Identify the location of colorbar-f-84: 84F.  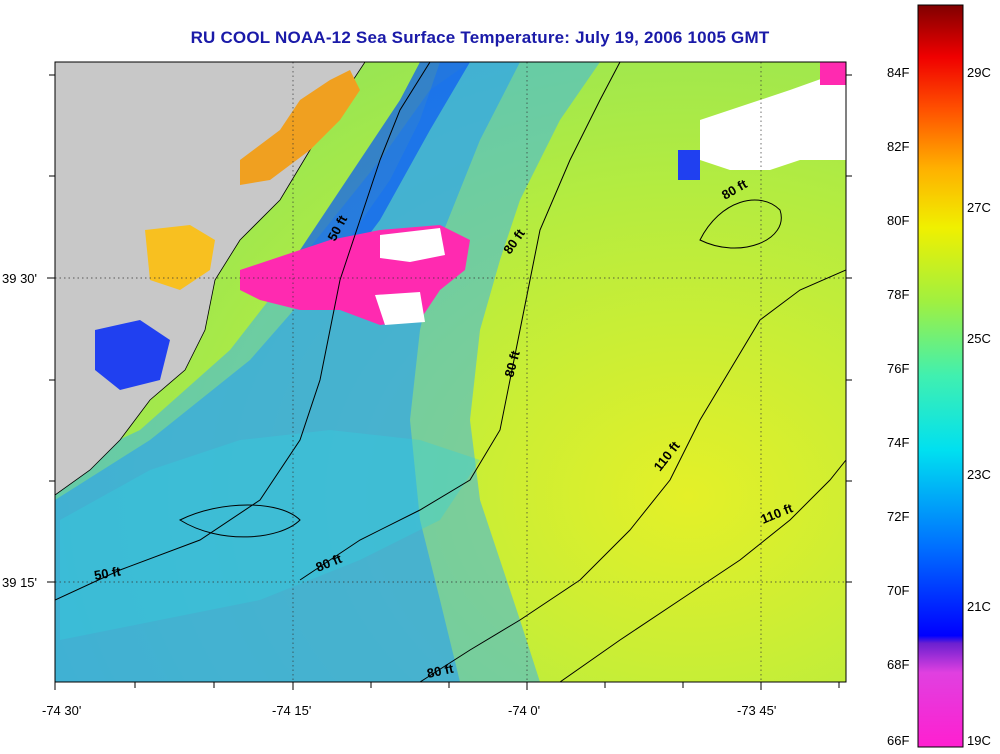
(898, 72).